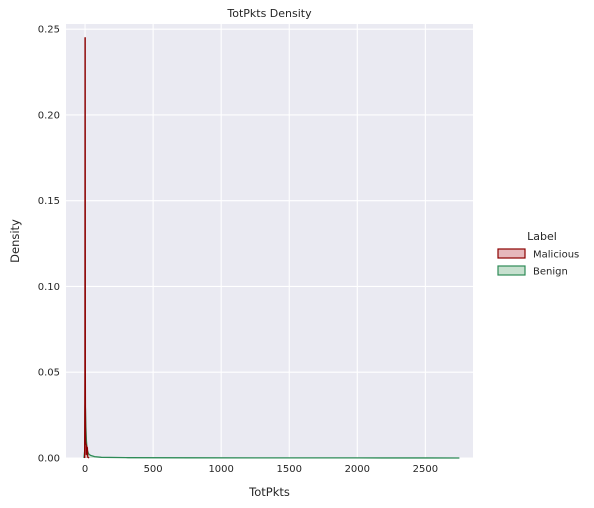  Describe the element at coordinates (542, 236) in the screenshot. I see `legend-title: Label` at that location.